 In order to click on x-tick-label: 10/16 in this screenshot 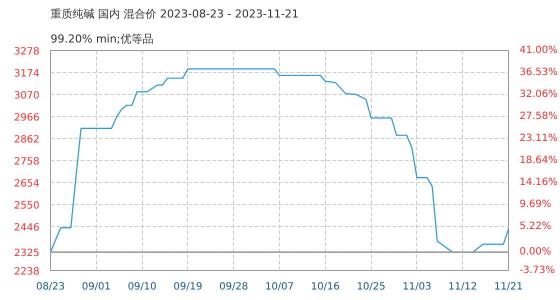, I will do `click(325, 287)`.